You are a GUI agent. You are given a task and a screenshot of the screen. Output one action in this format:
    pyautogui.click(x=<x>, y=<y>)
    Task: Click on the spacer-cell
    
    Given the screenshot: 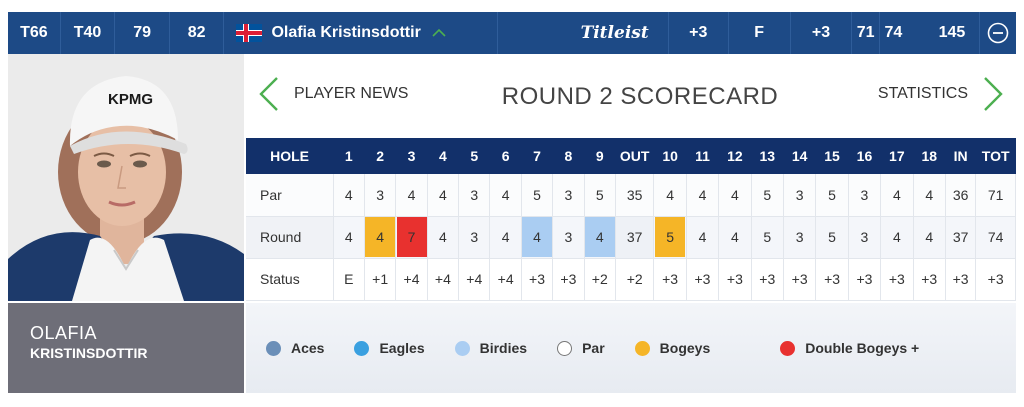 What is the action you would take?
    pyautogui.click(x=916, y=33)
    